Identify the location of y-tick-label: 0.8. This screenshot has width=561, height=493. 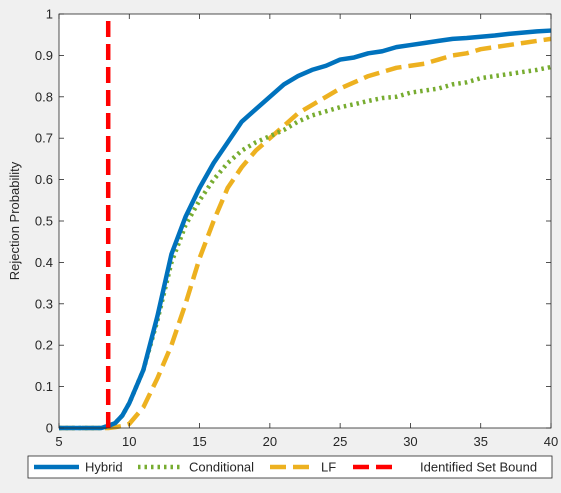
(44, 96).